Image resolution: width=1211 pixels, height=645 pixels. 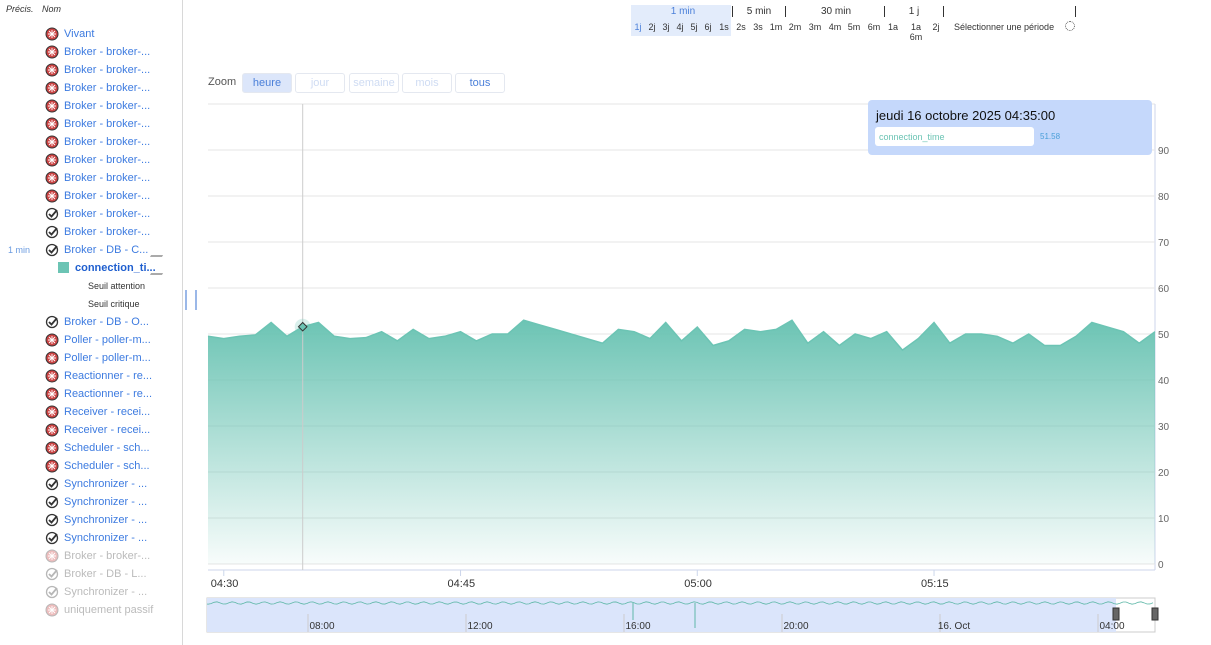 What do you see at coordinates (680, 27) in the screenshot?
I see `period-option: 4j` at bounding box center [680, 27].